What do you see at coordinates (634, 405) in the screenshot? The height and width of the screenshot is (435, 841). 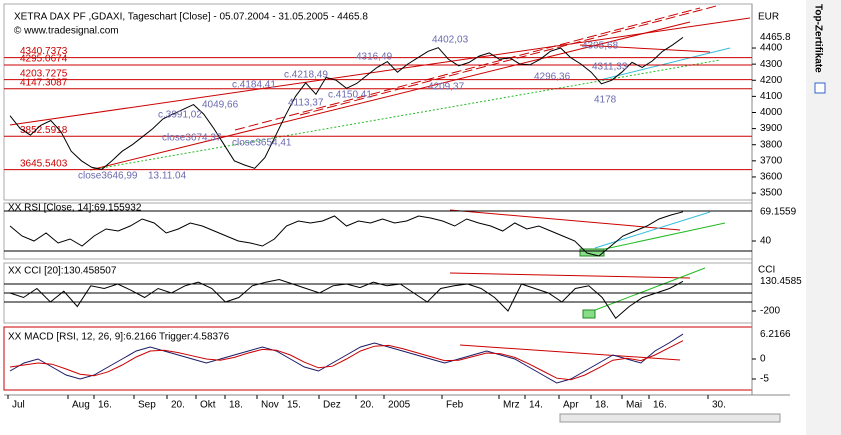 I see `x-tick-label: Mai` at bounding box center [634, 405].